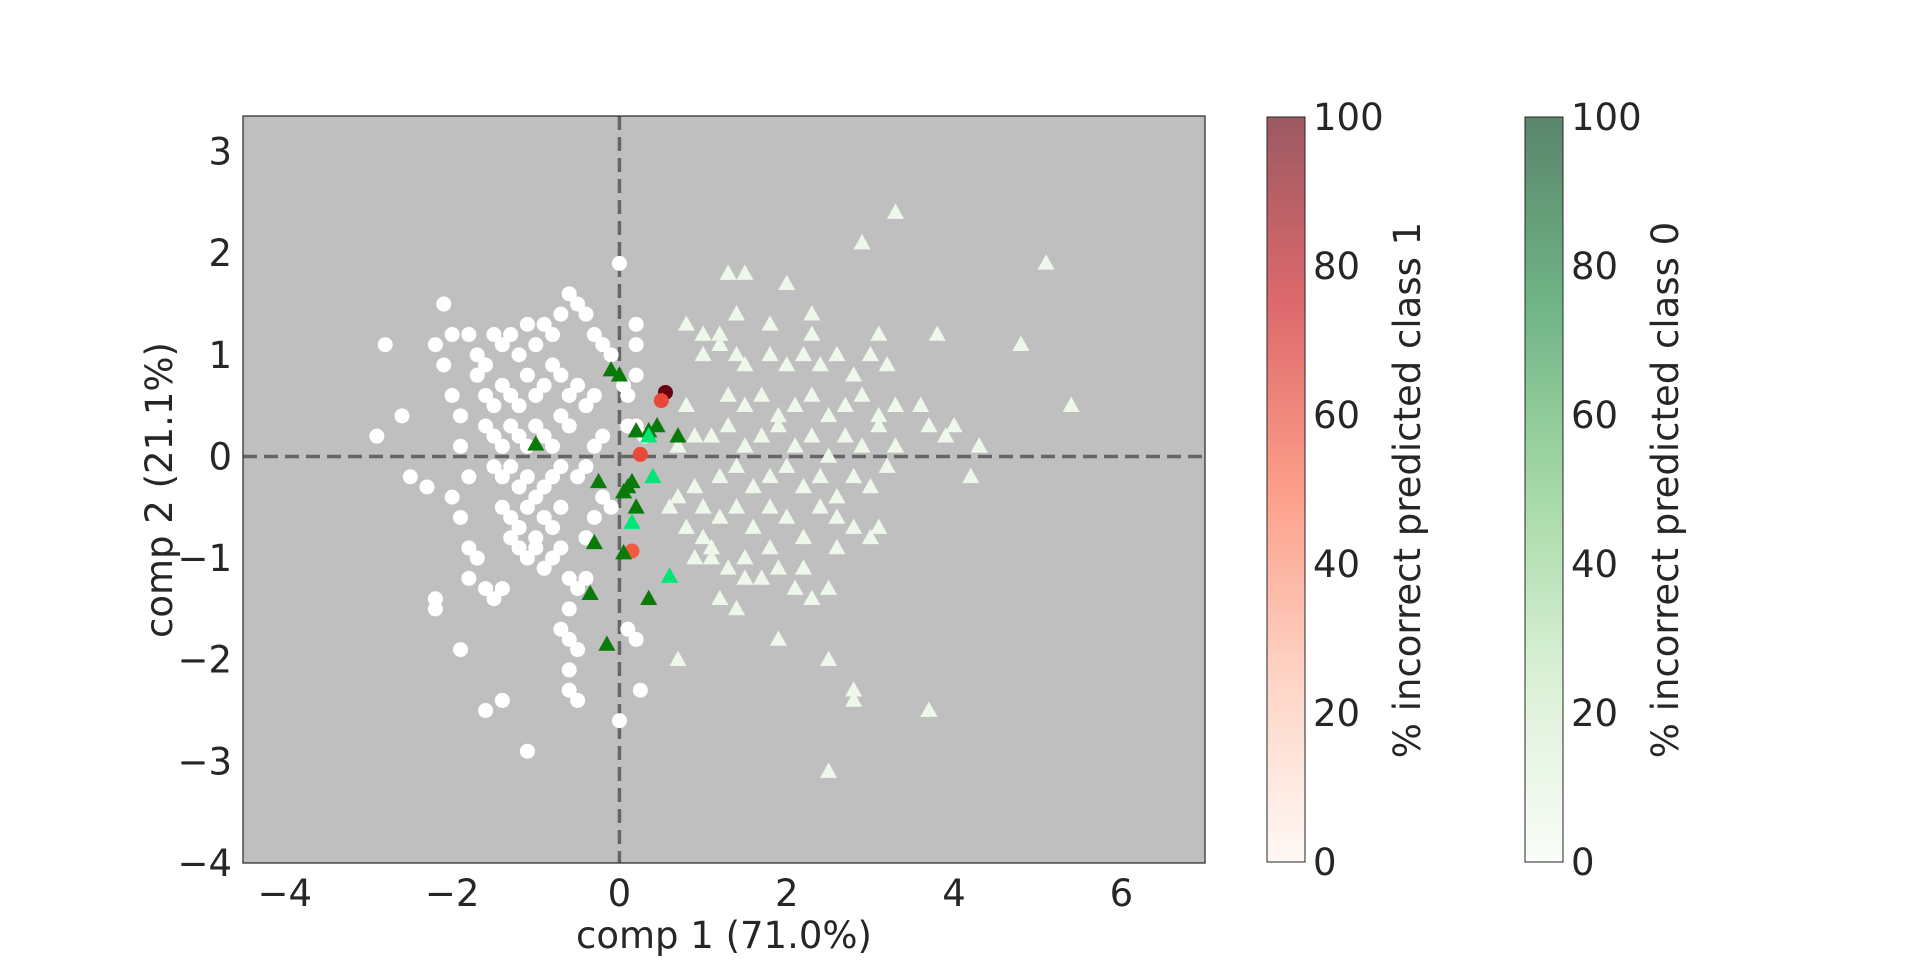  What do you see at coordinates (954, 893) in the screenshot?
I see `x-tick-label: 4` at bounding box center [954, 893].